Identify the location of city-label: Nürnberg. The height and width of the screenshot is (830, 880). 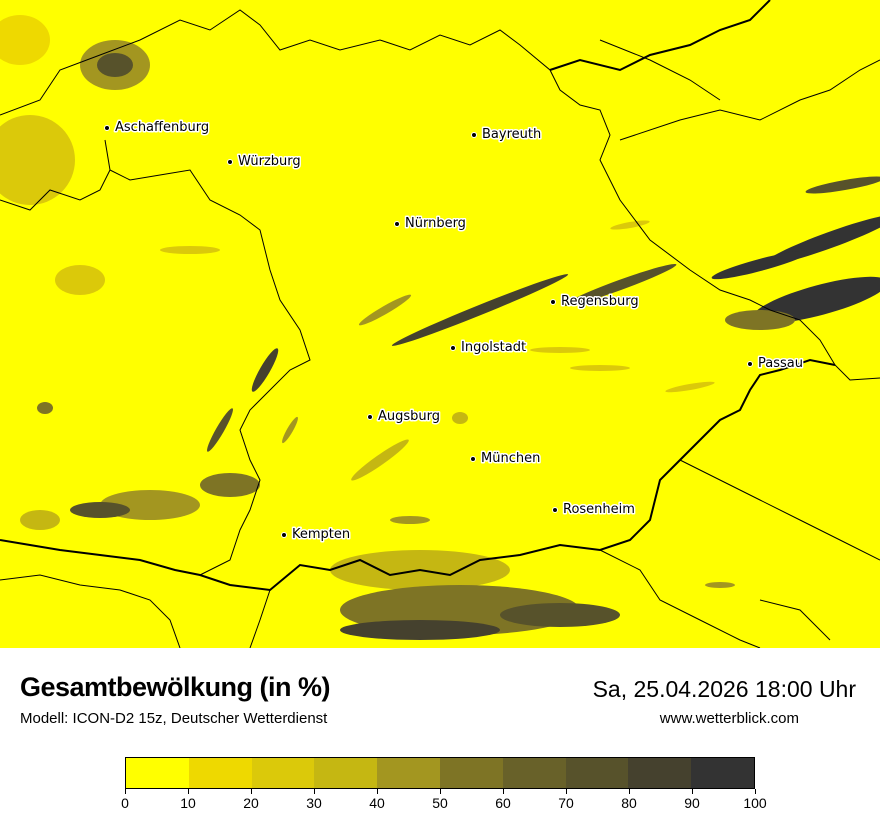
(435, 223).